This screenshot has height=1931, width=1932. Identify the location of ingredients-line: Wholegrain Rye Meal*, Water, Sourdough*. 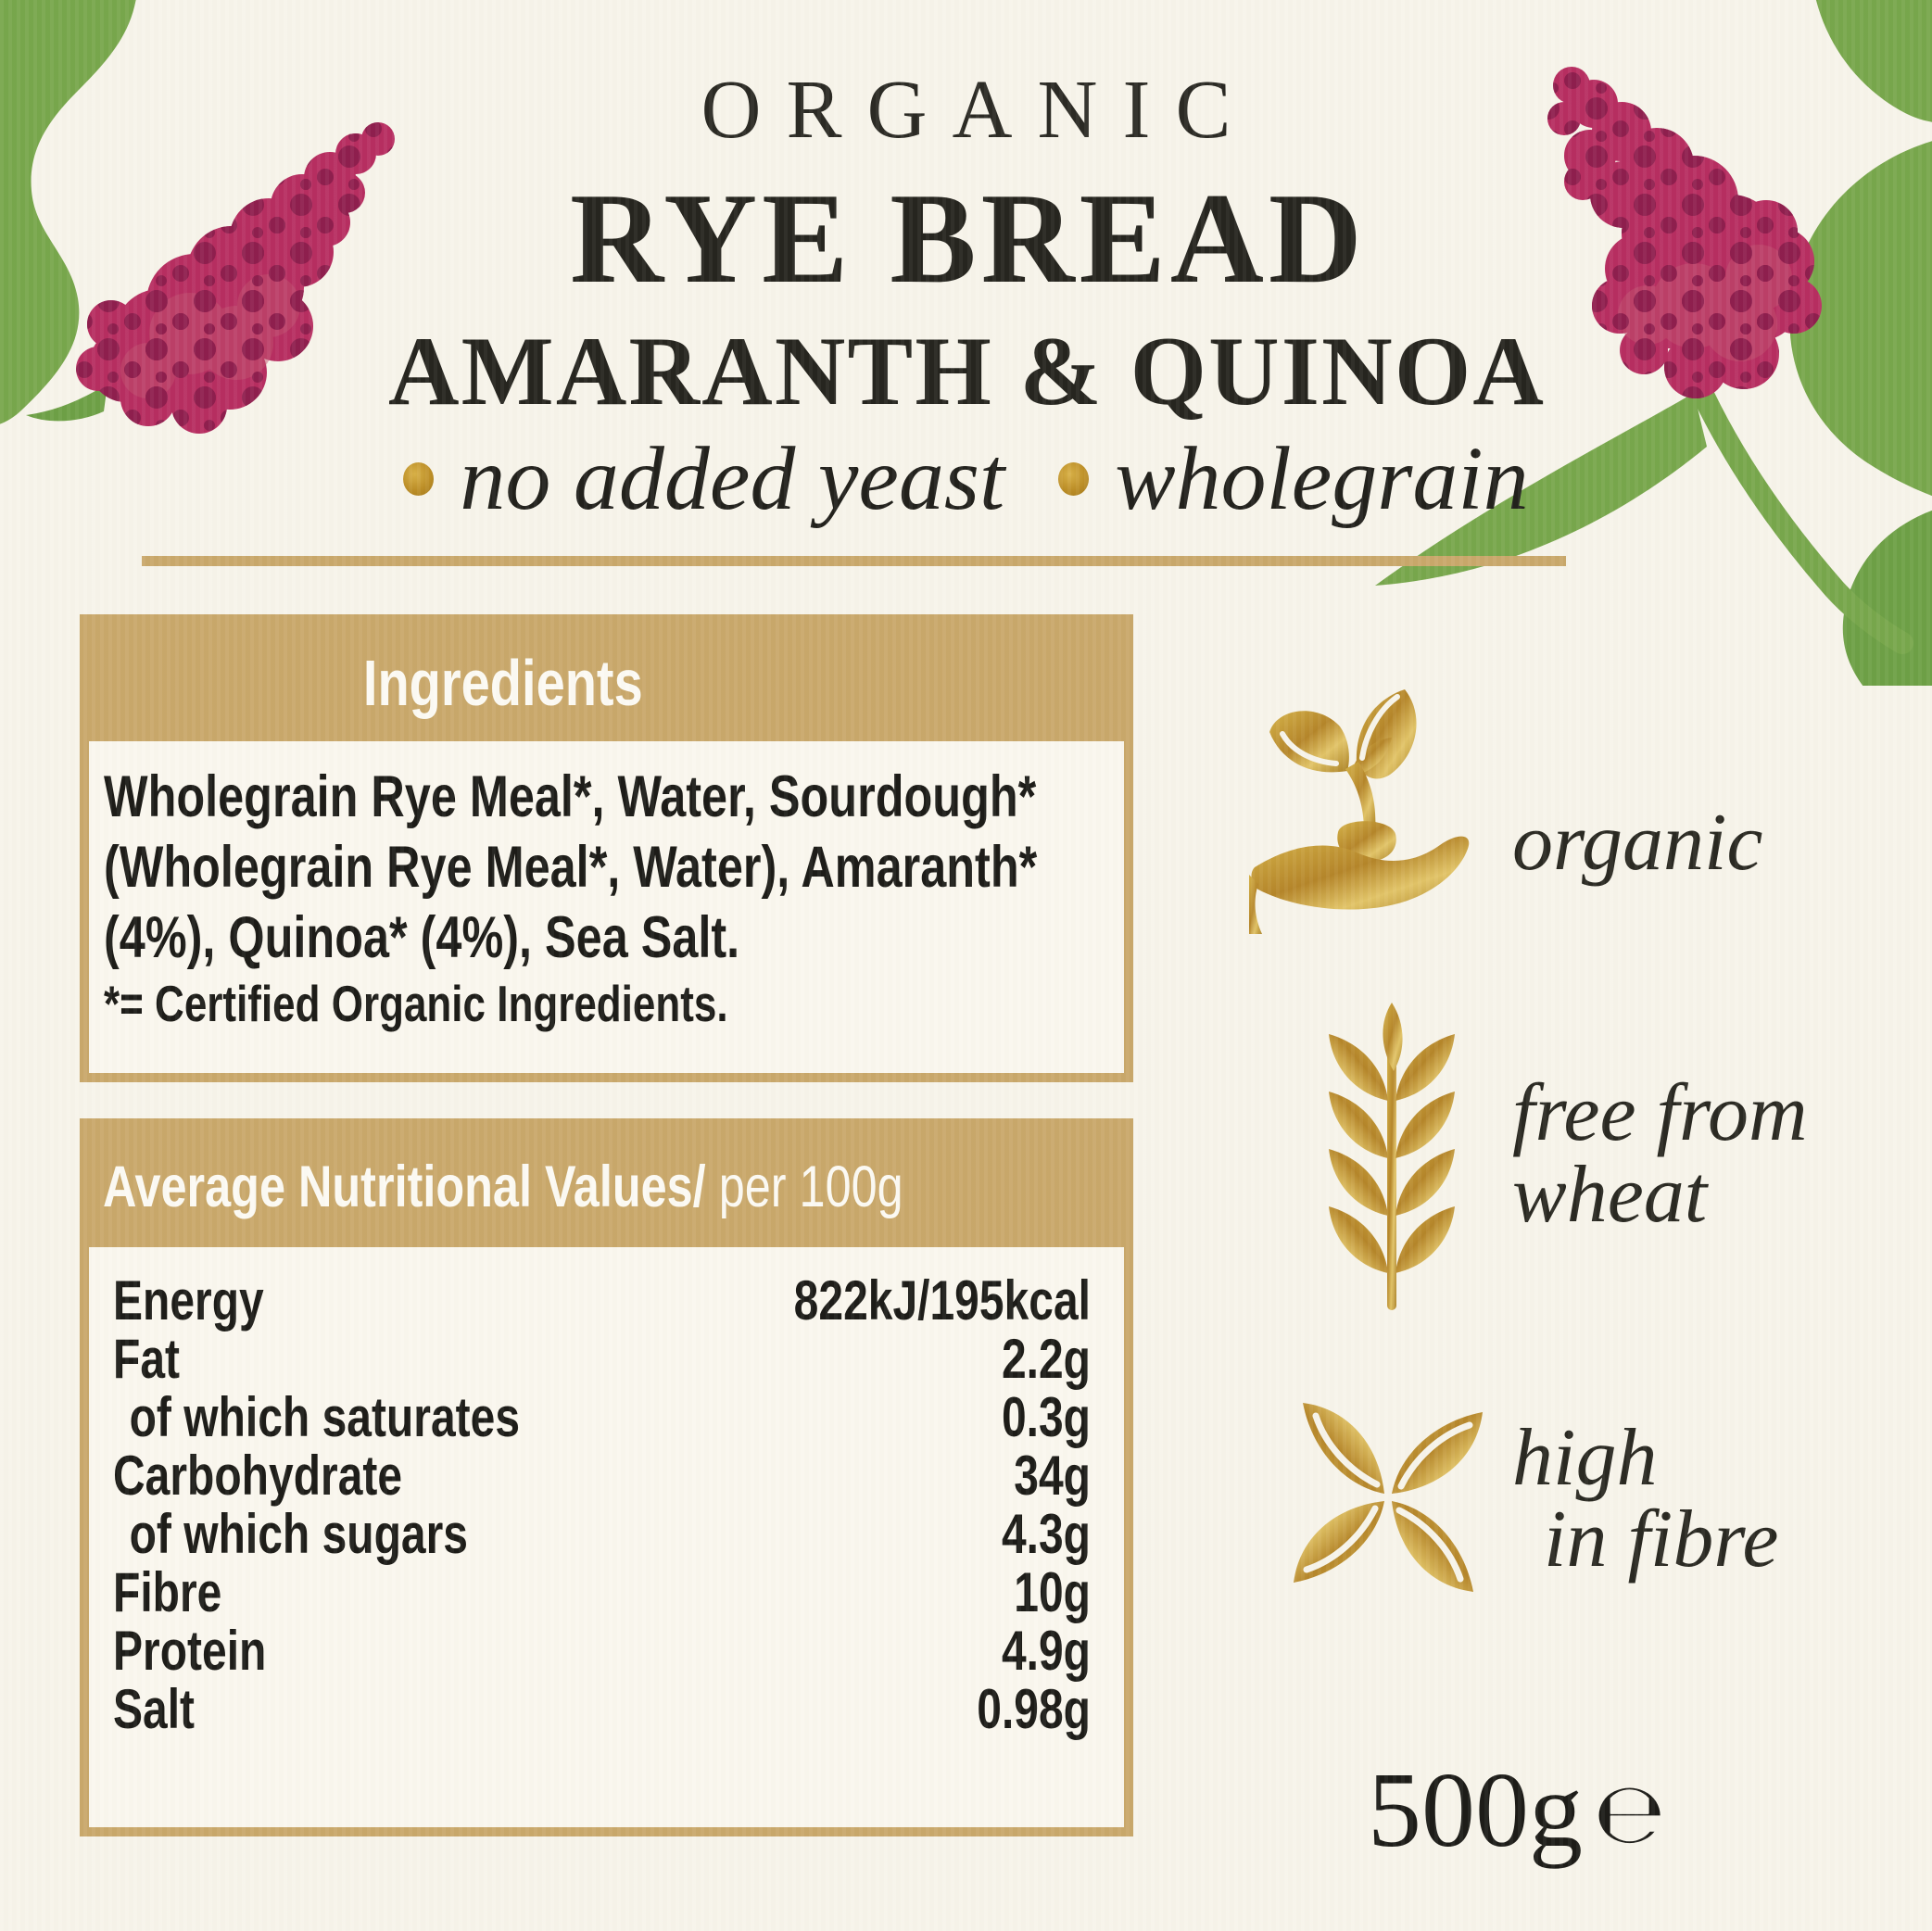
(570, 797).